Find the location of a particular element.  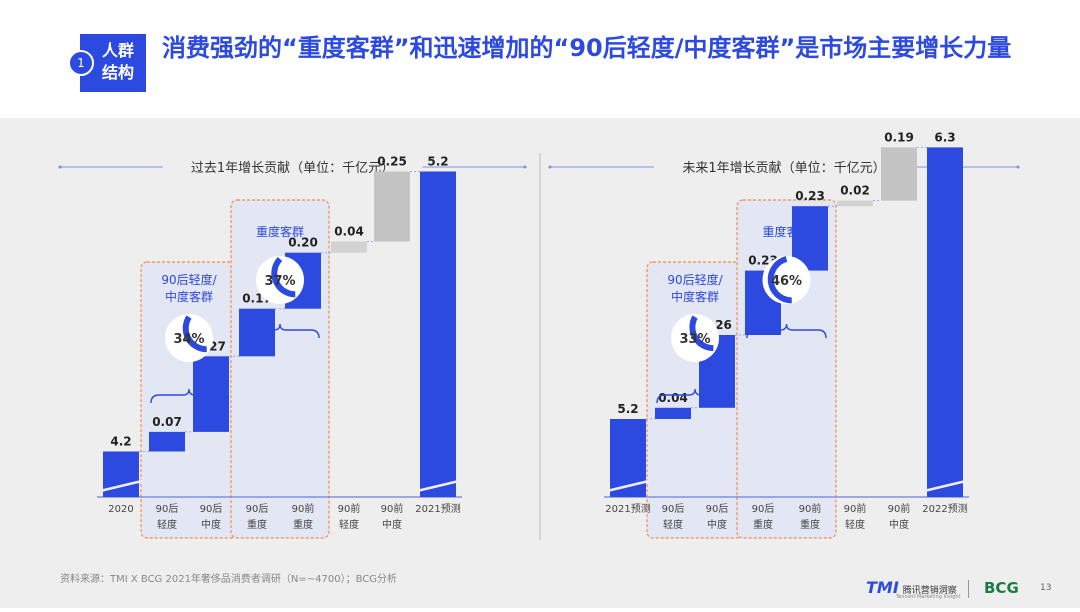

chart2-group-label-1-1: 90后轻度/ is located at coordinates (695, 279).